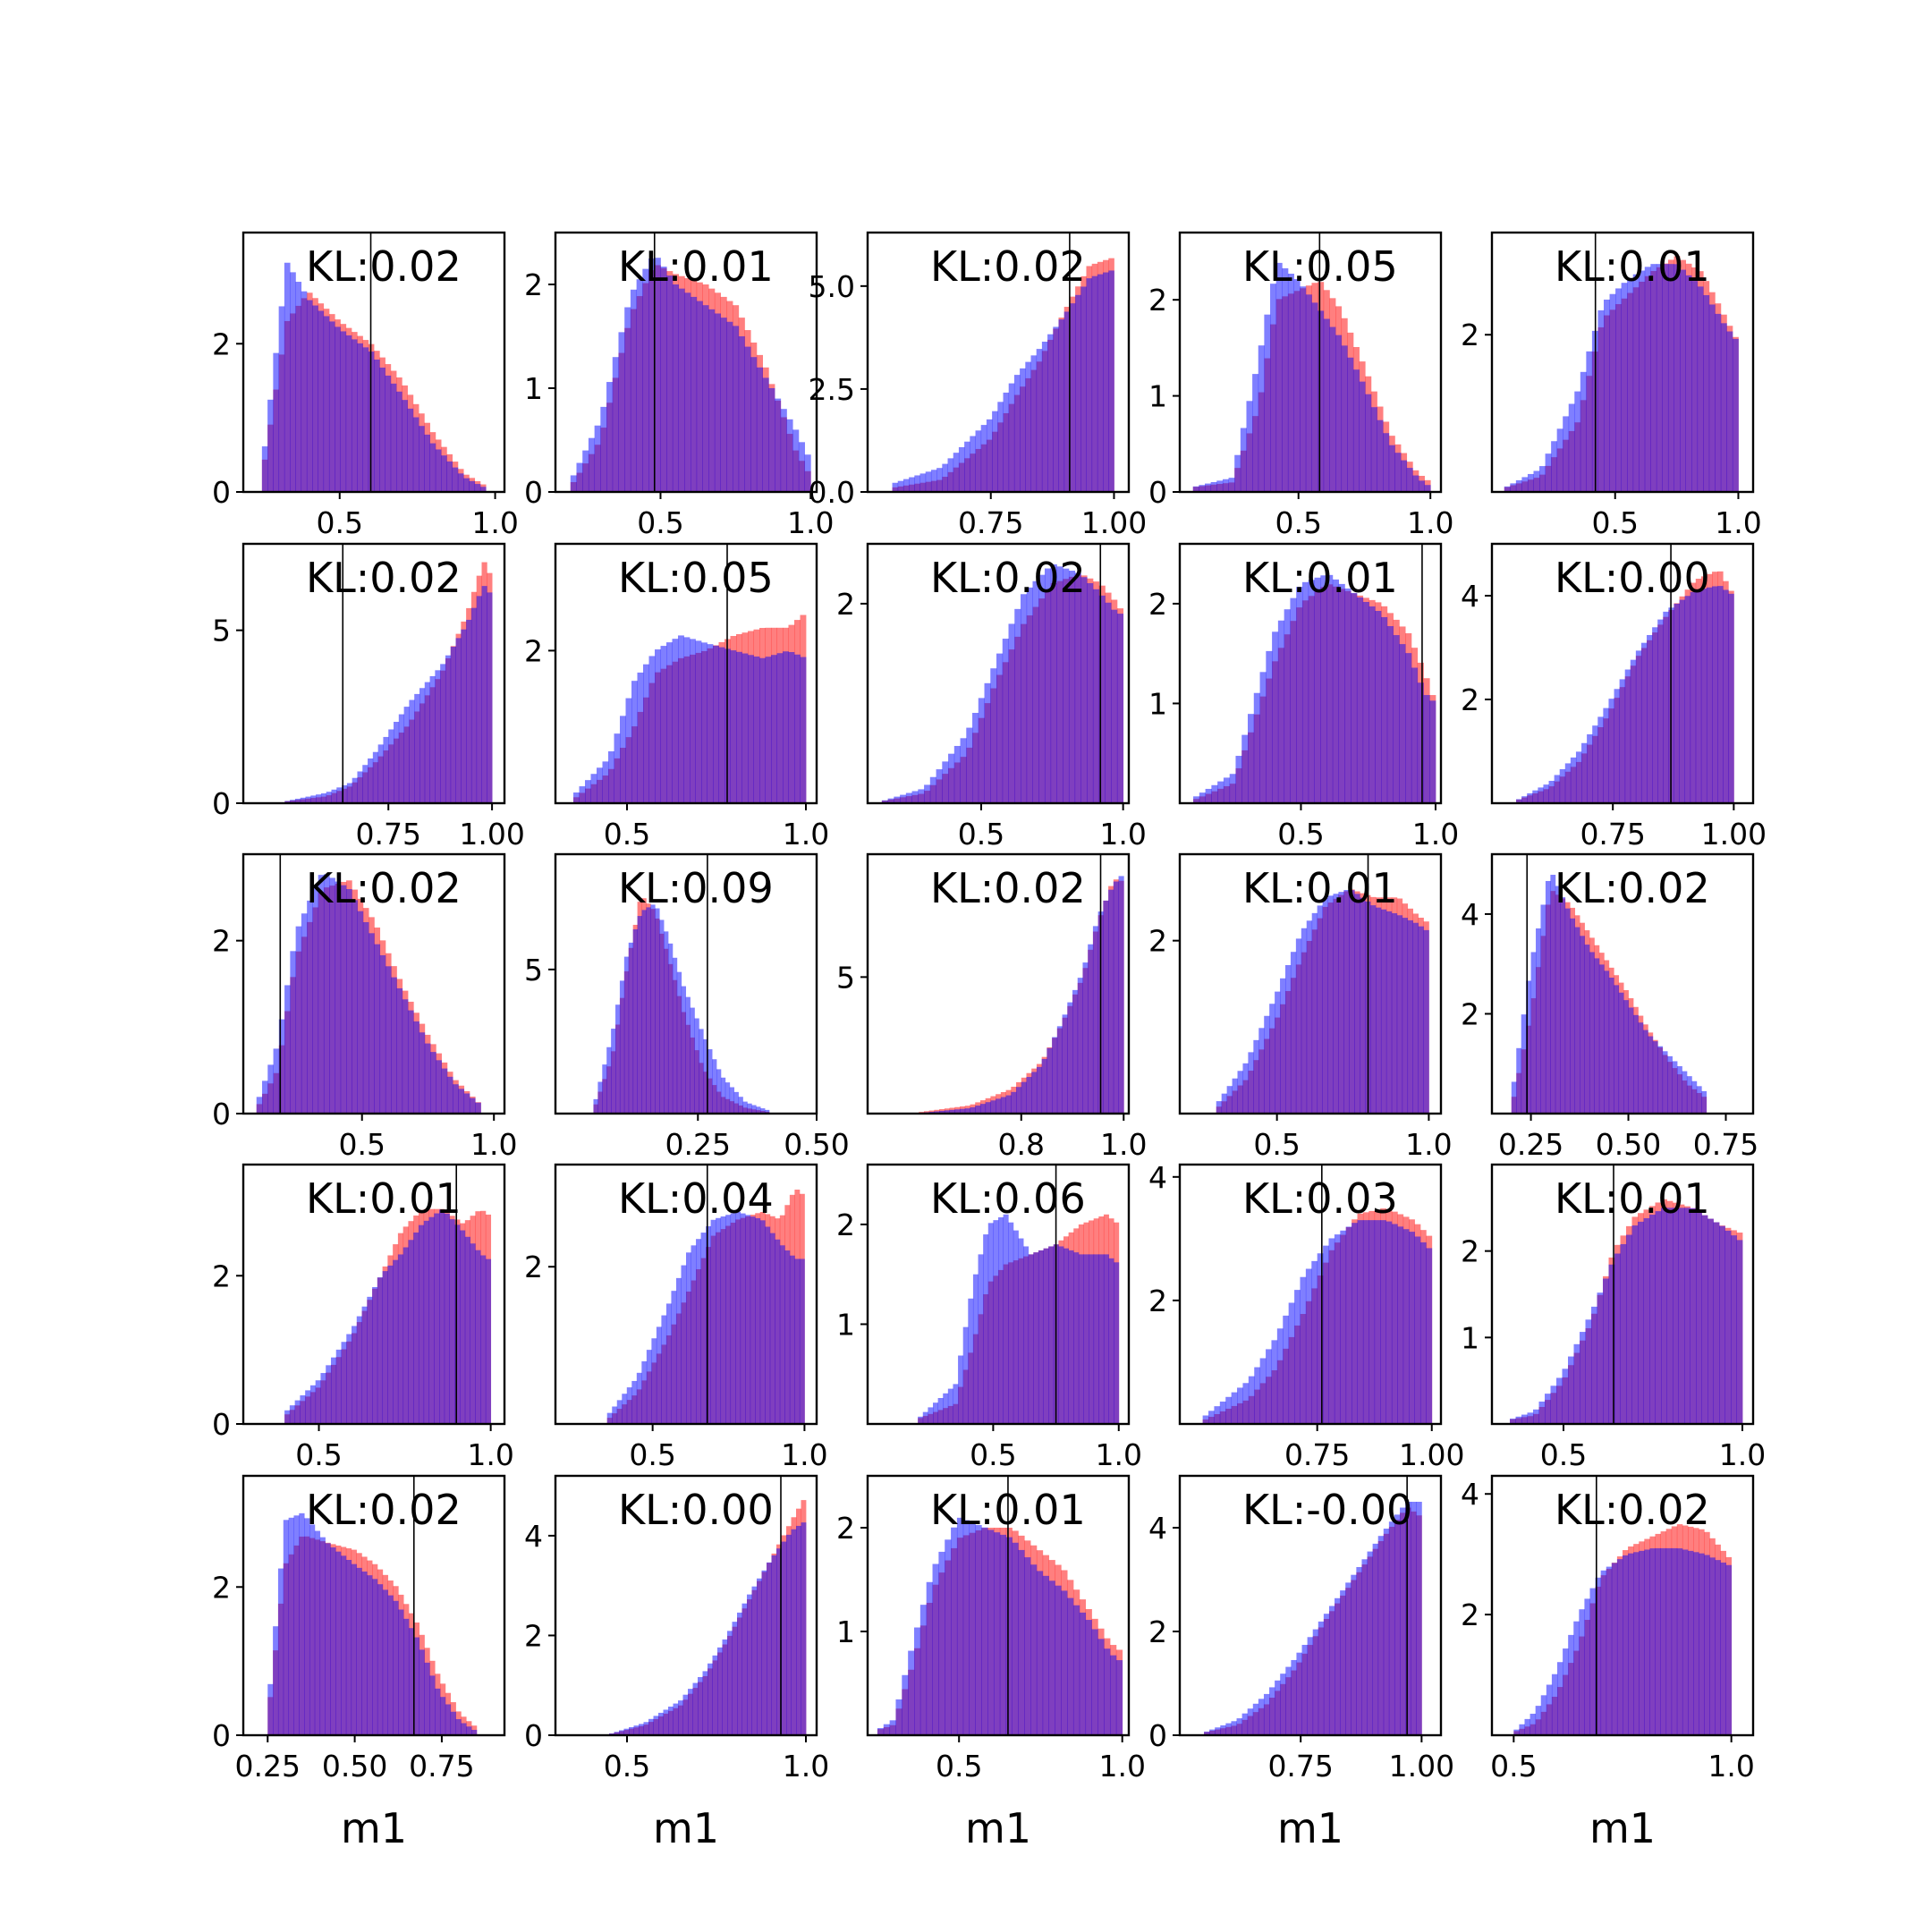 Image resolution: width=1932 pixels, height=1932 pixels. What do you see at coordinates (1622, 1828) in the screenshot?
I see `x-axis-label: m1` at bounding box center [1622, 1828].